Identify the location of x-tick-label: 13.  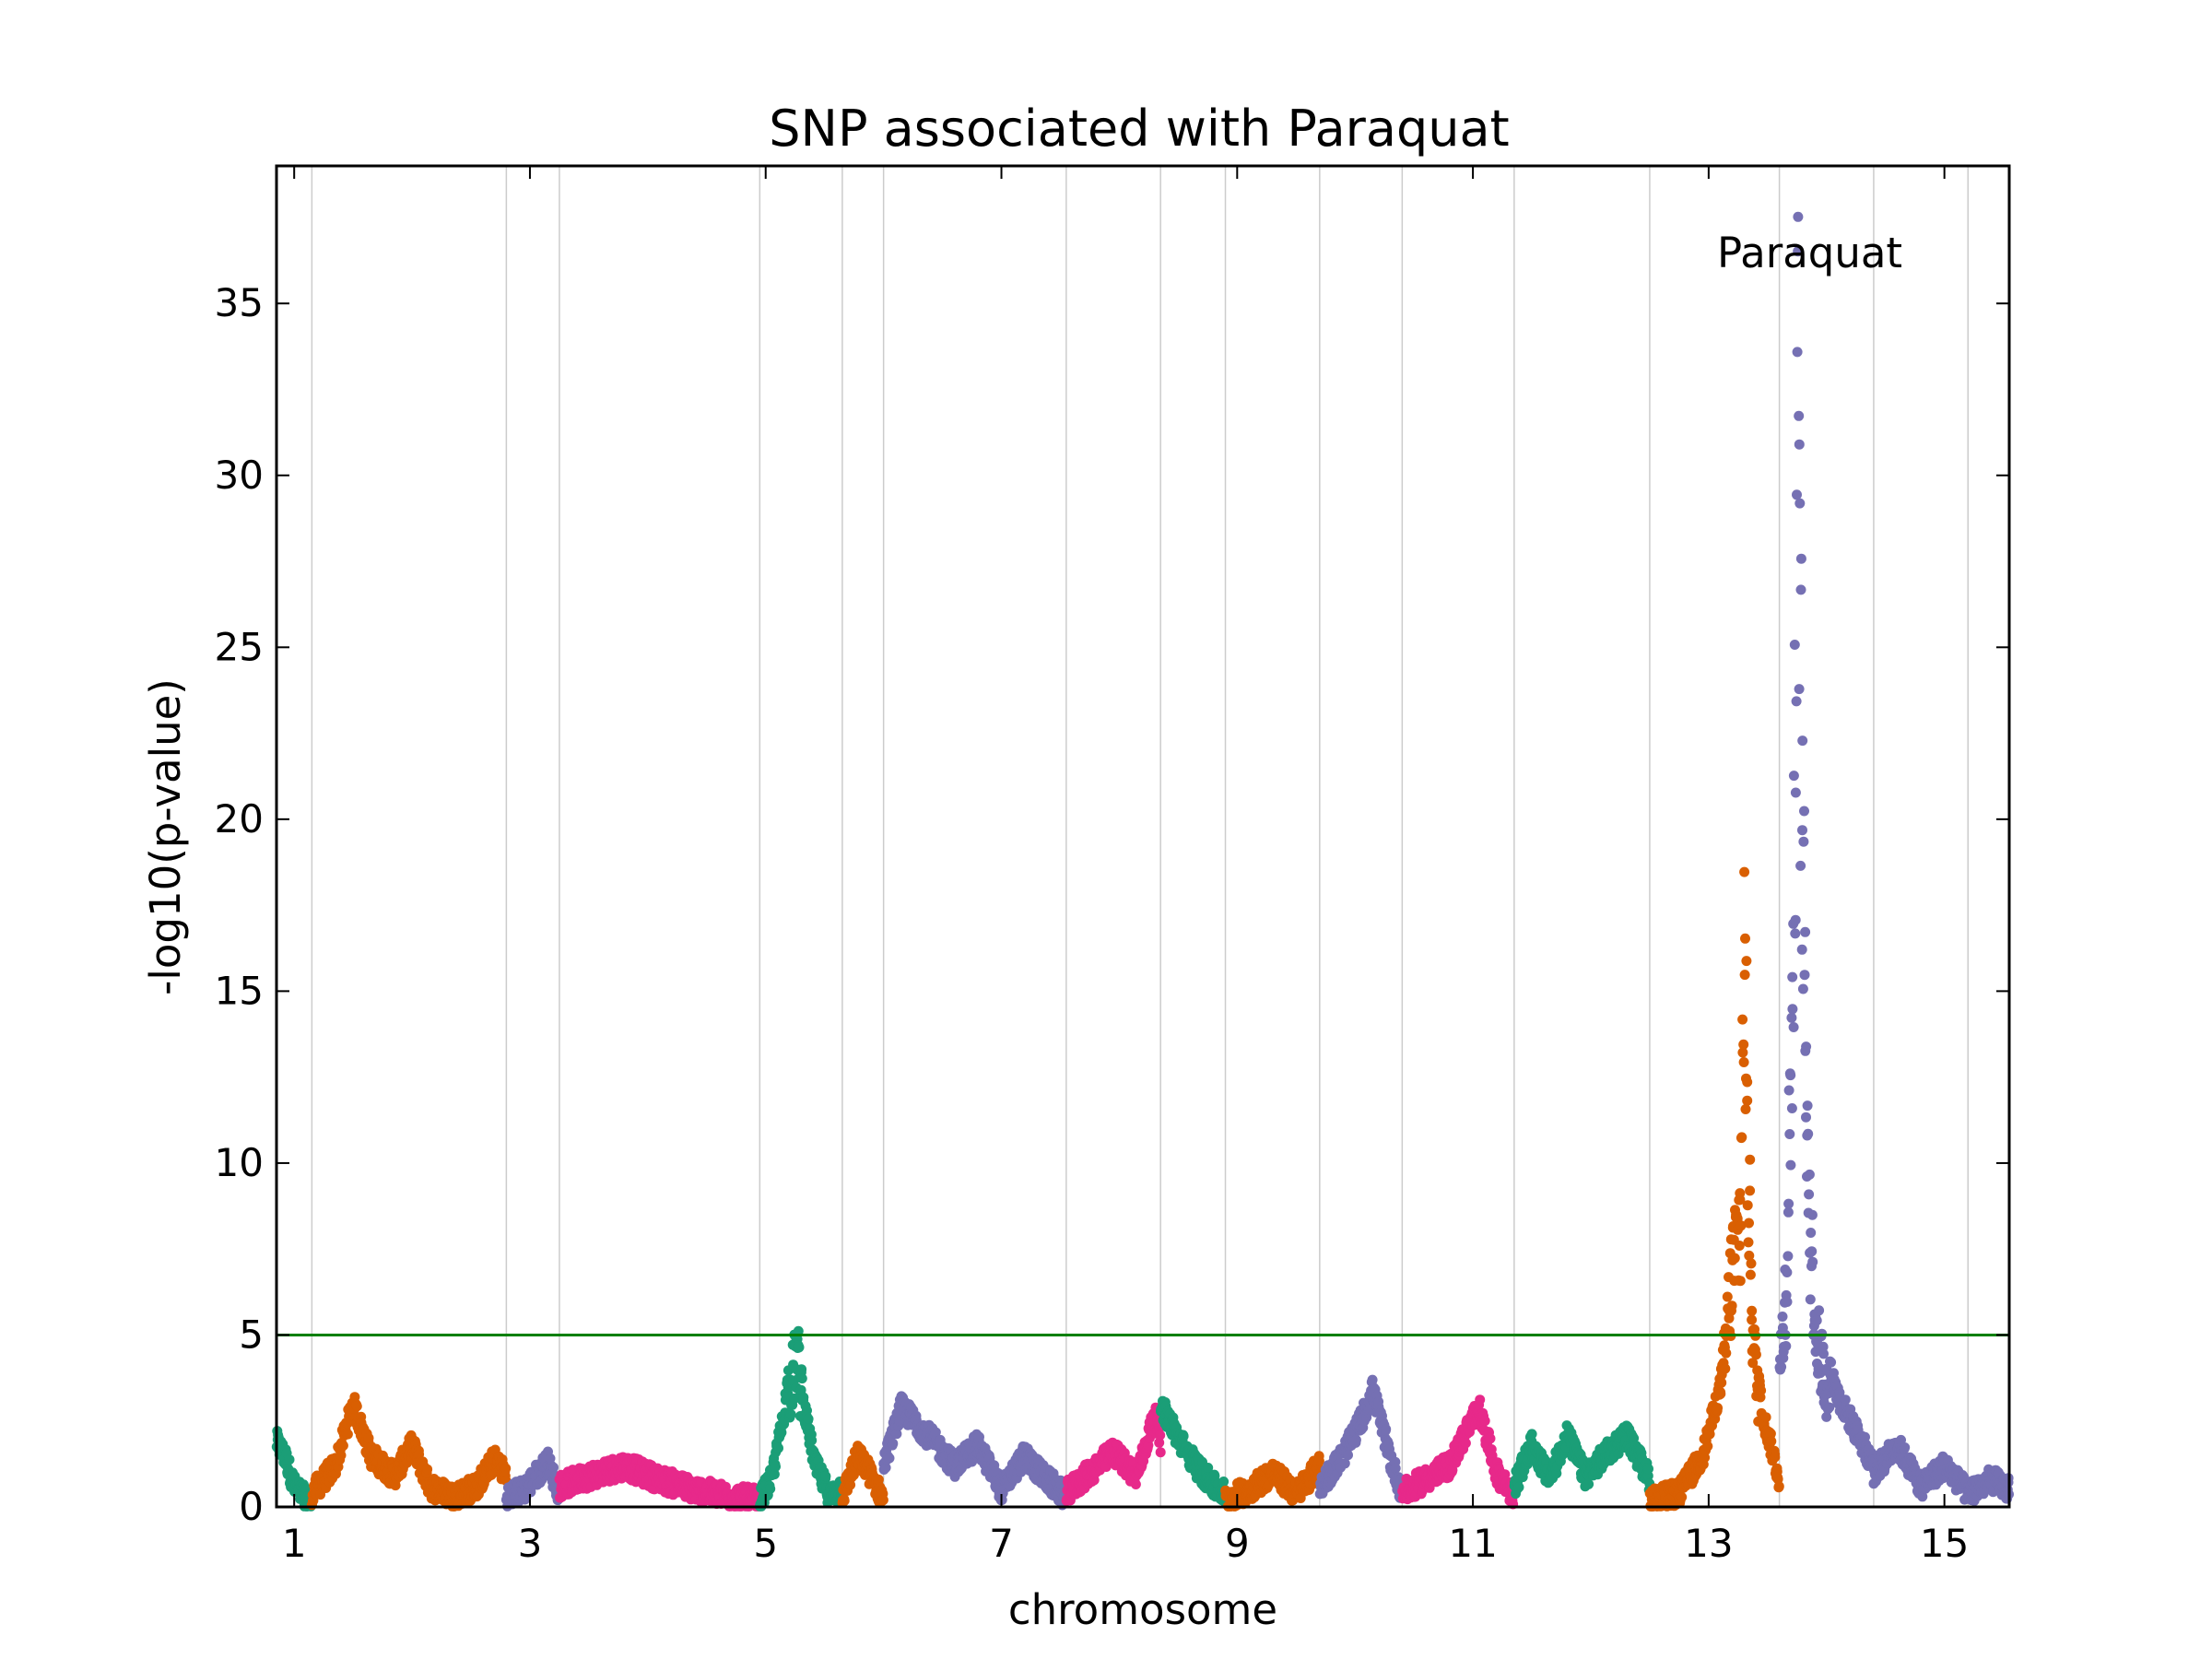
(1708, 1543).